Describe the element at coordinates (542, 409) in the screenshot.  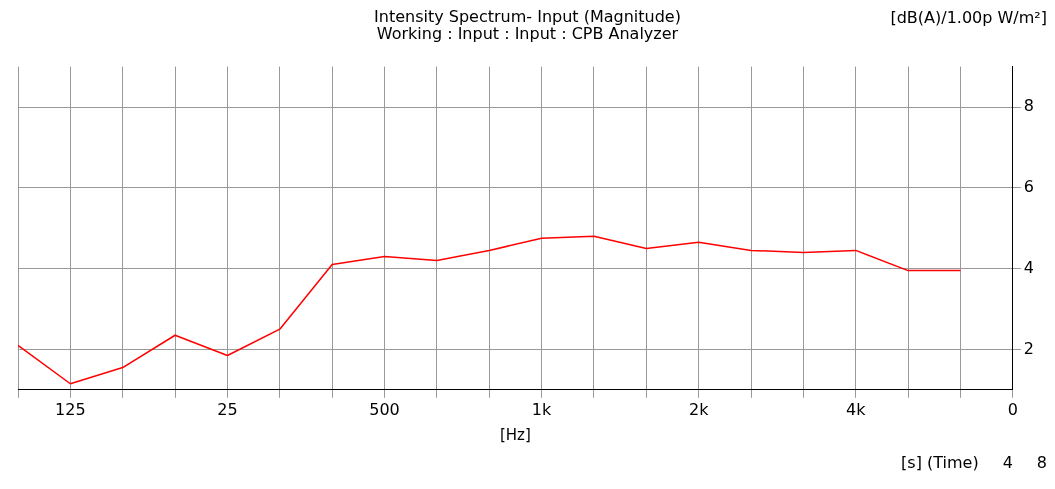
I see `x-tick-label: 1k` at that location.